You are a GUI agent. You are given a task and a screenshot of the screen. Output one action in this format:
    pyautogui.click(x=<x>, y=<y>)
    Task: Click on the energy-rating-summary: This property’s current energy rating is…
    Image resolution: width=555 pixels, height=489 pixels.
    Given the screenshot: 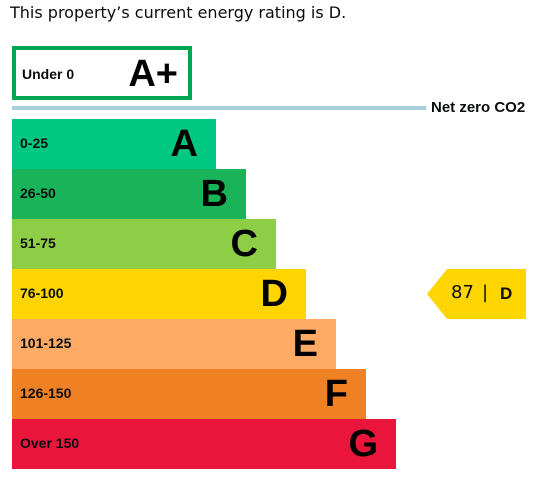 What is the action you would take?
    pyautogui.click(x=178, y=12)
    